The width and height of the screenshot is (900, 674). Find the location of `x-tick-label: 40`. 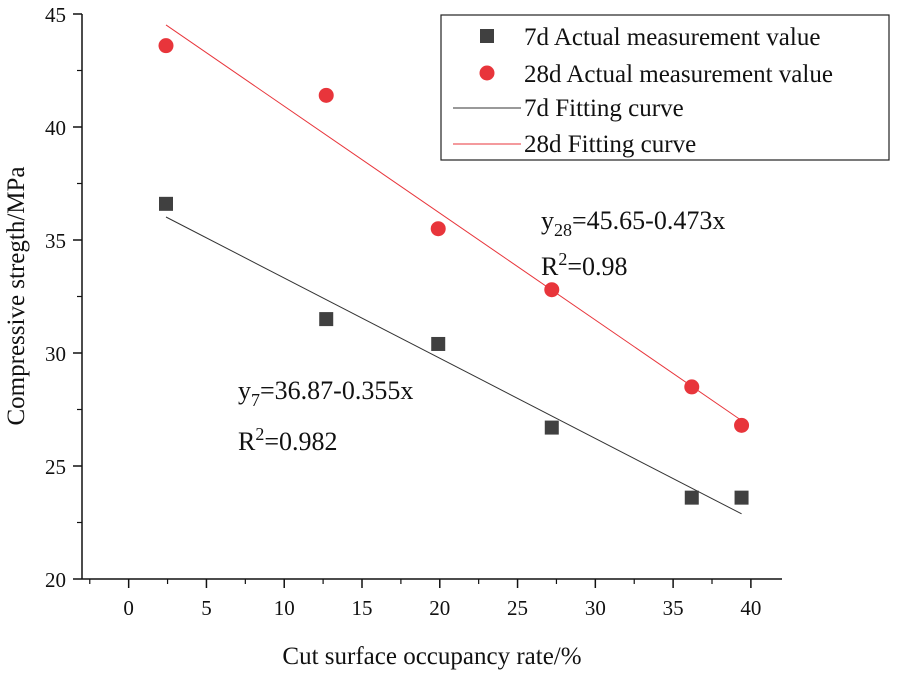

x-tick-label: 40 is located at coordinates (750, 608).